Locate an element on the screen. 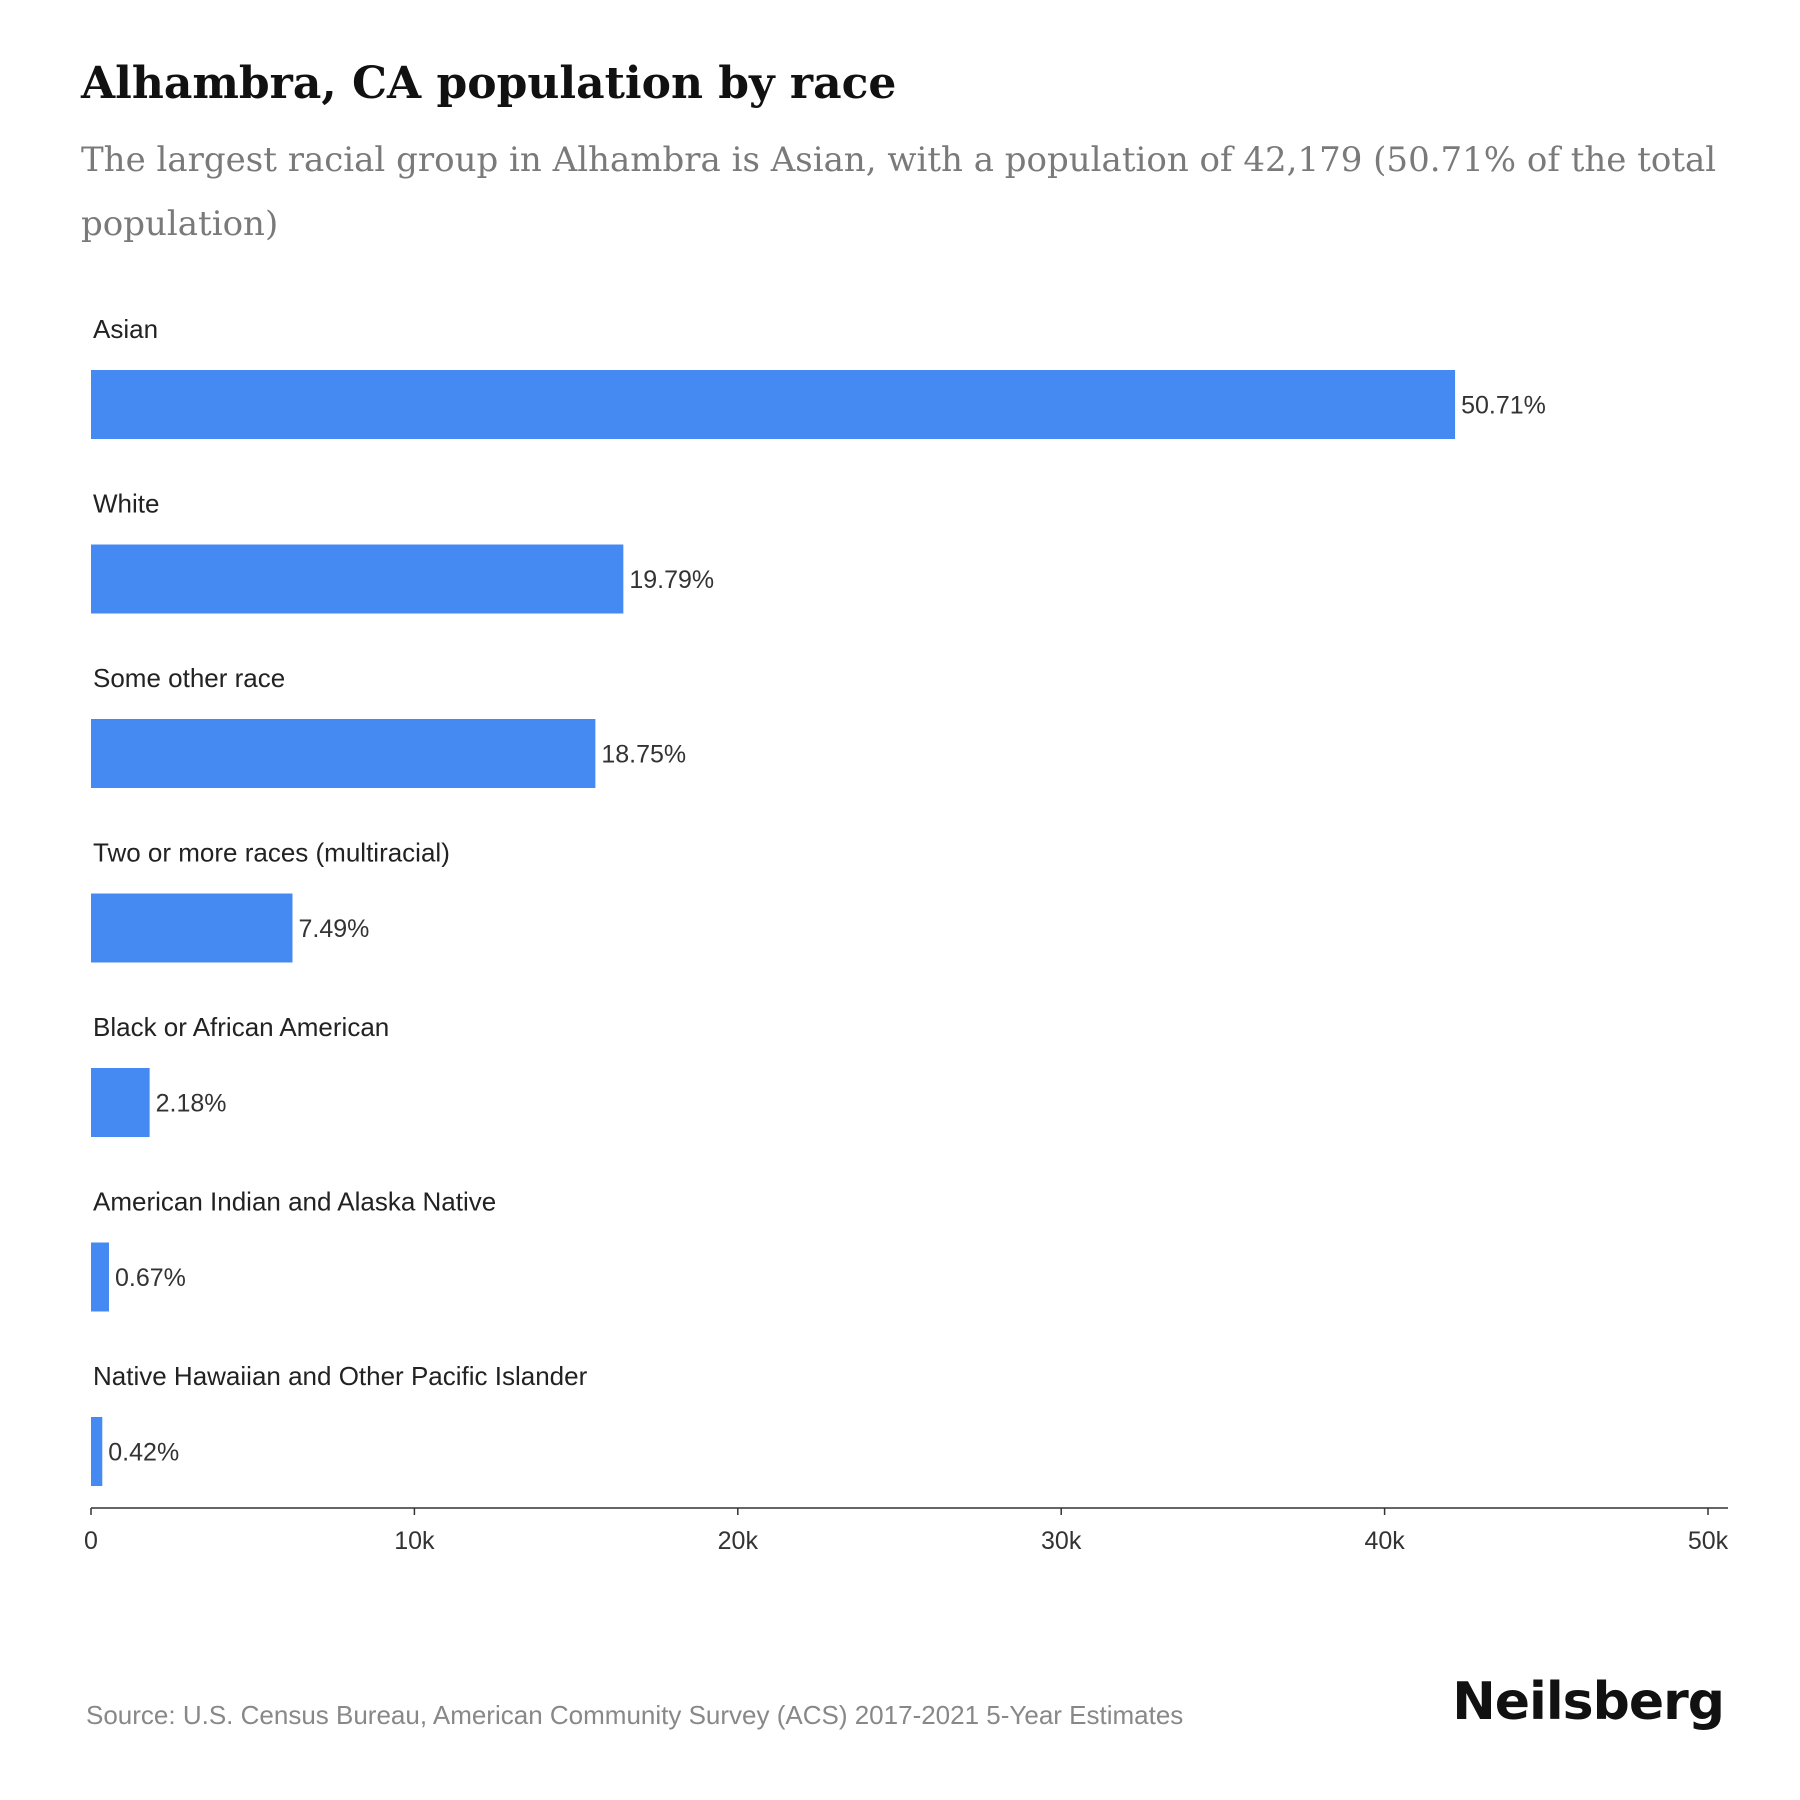  x-tick-label: 0 is located at coordinates (91, 1541).